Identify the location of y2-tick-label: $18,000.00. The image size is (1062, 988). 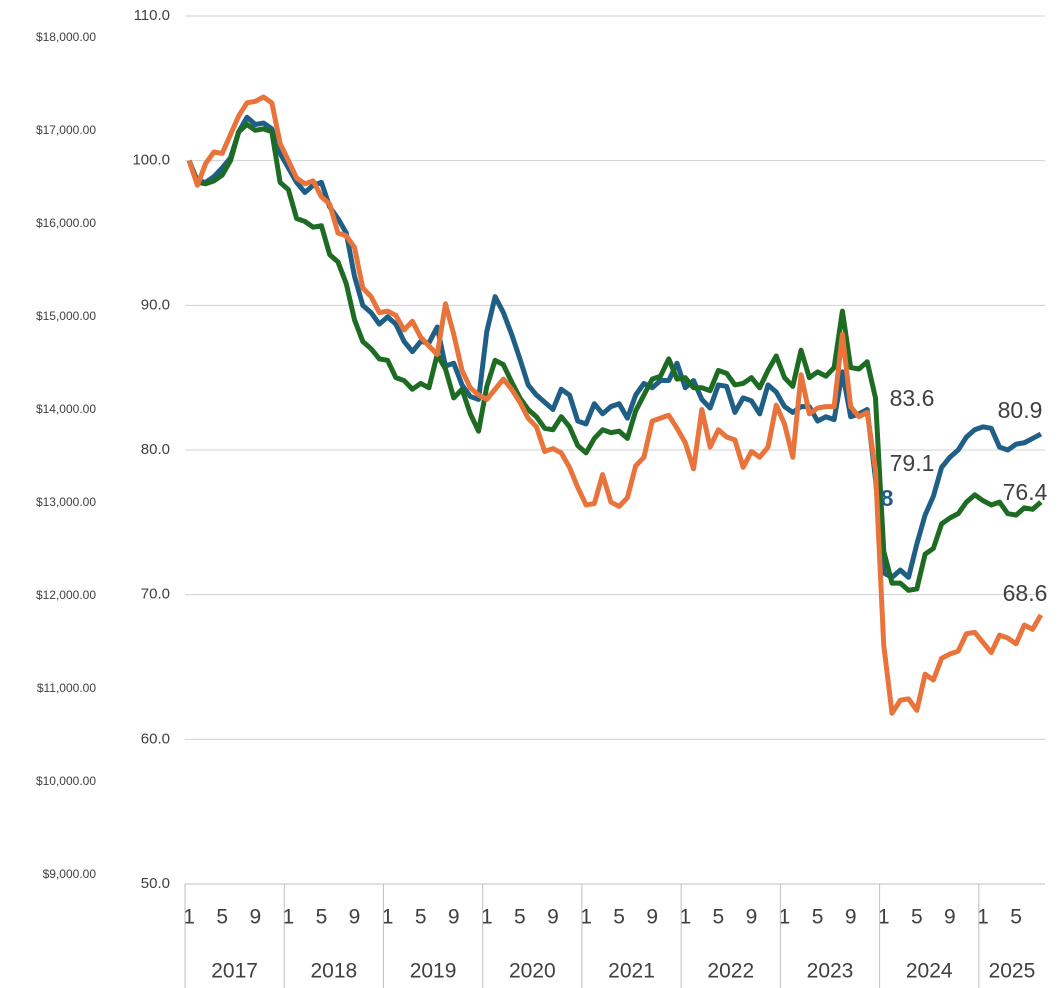
(66, 37).